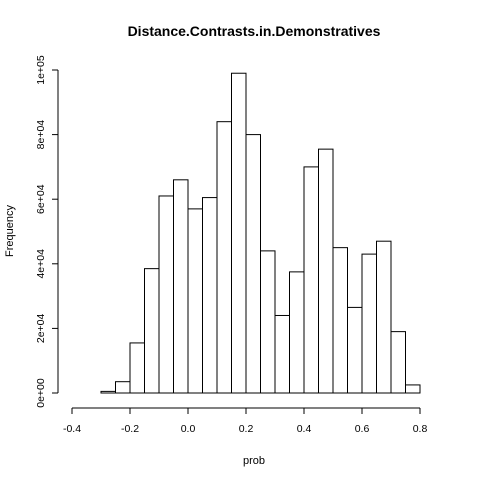 The width and height of the screenshot is (480, 480). I want to click on x-axis: -0.4 -0.2 0.0 0.2 0.4 0.6 0.8, so click(245, 421).